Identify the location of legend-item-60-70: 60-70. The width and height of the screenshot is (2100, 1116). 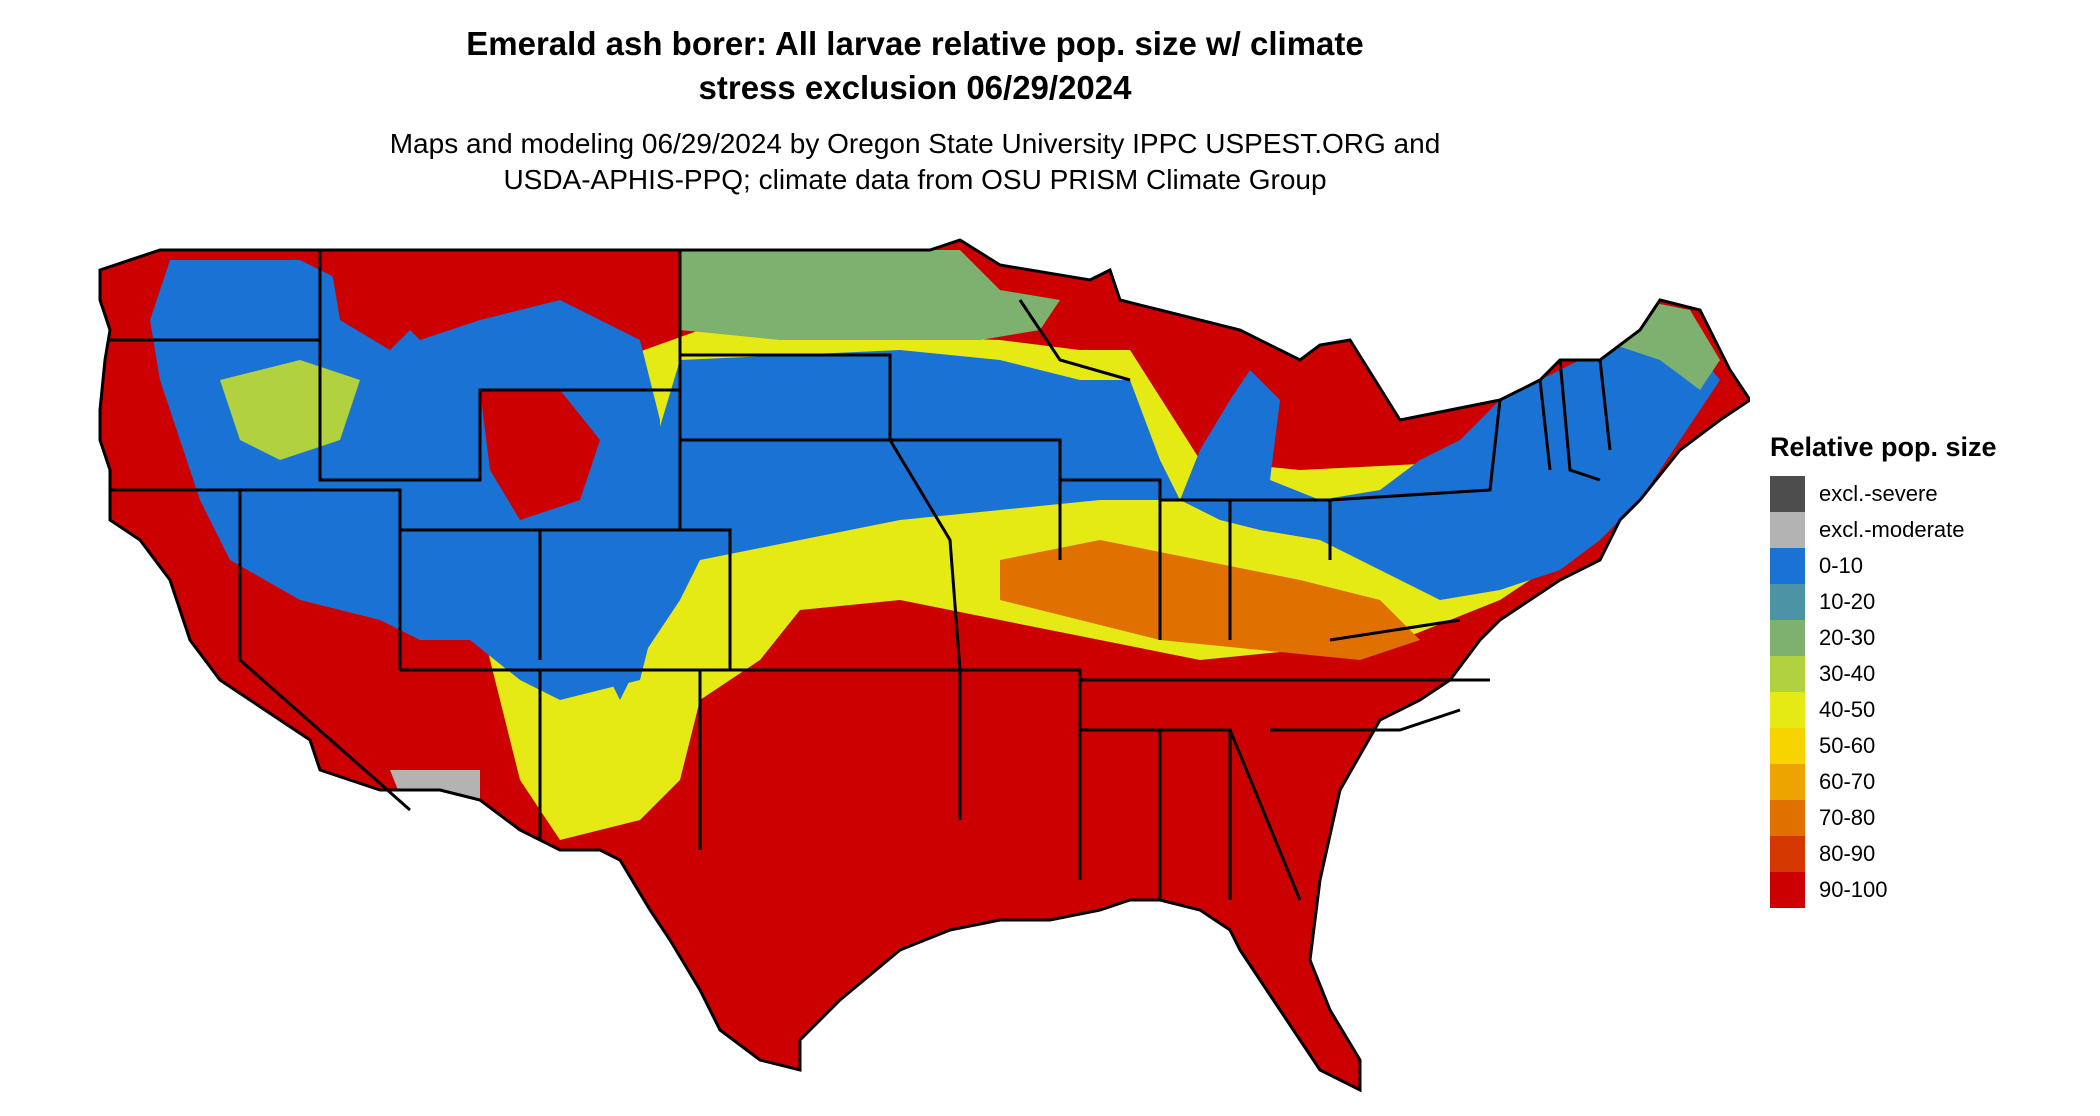
(1930, 782).